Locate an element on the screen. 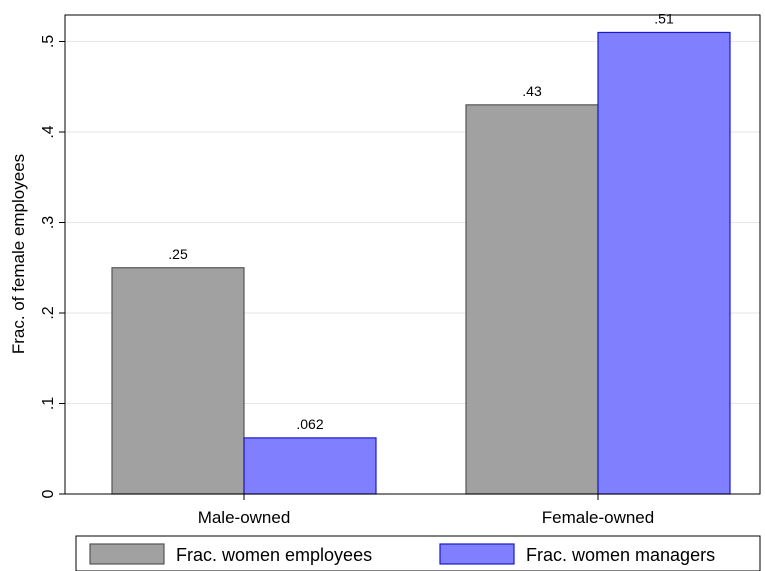  legend-swatch-employees is located at coordinates (127, 554).